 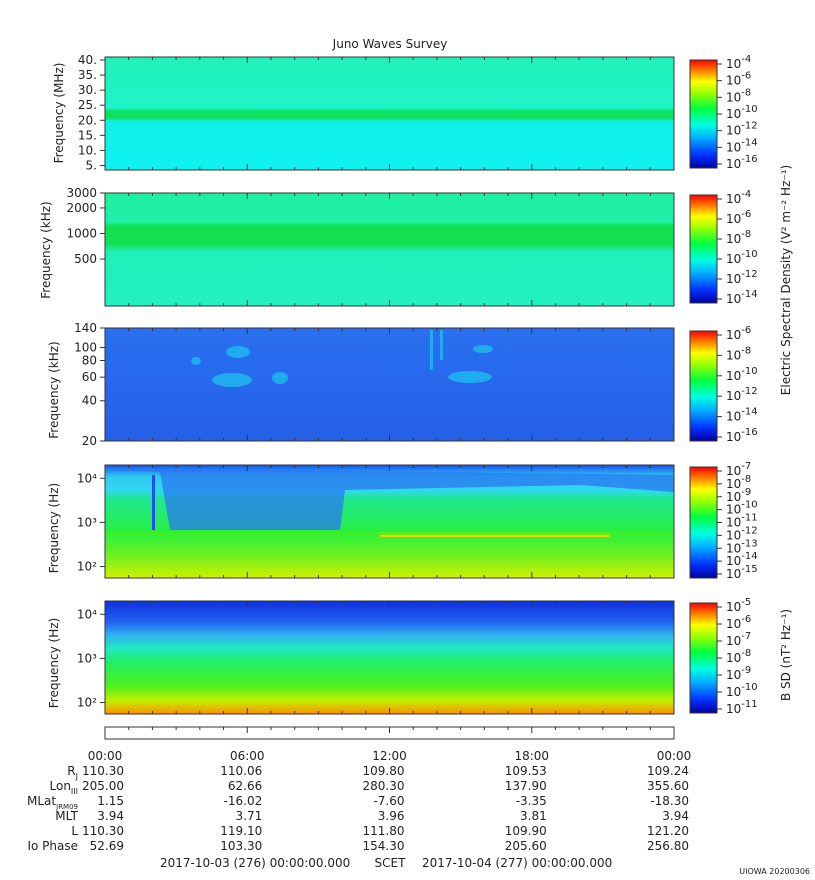 I want to click on colorbar-tick-label: 10⁻¹¹, so click(x=742, y=707).